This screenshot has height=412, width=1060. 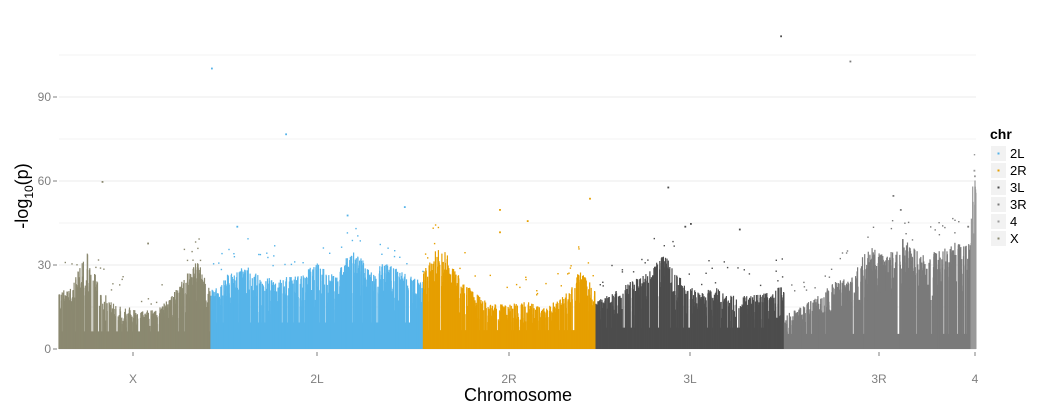 What do you see at coordinates (518, 395) in the screenshot?
I see `x-axis-title: Chromosome` at bounding box center [518, 395].